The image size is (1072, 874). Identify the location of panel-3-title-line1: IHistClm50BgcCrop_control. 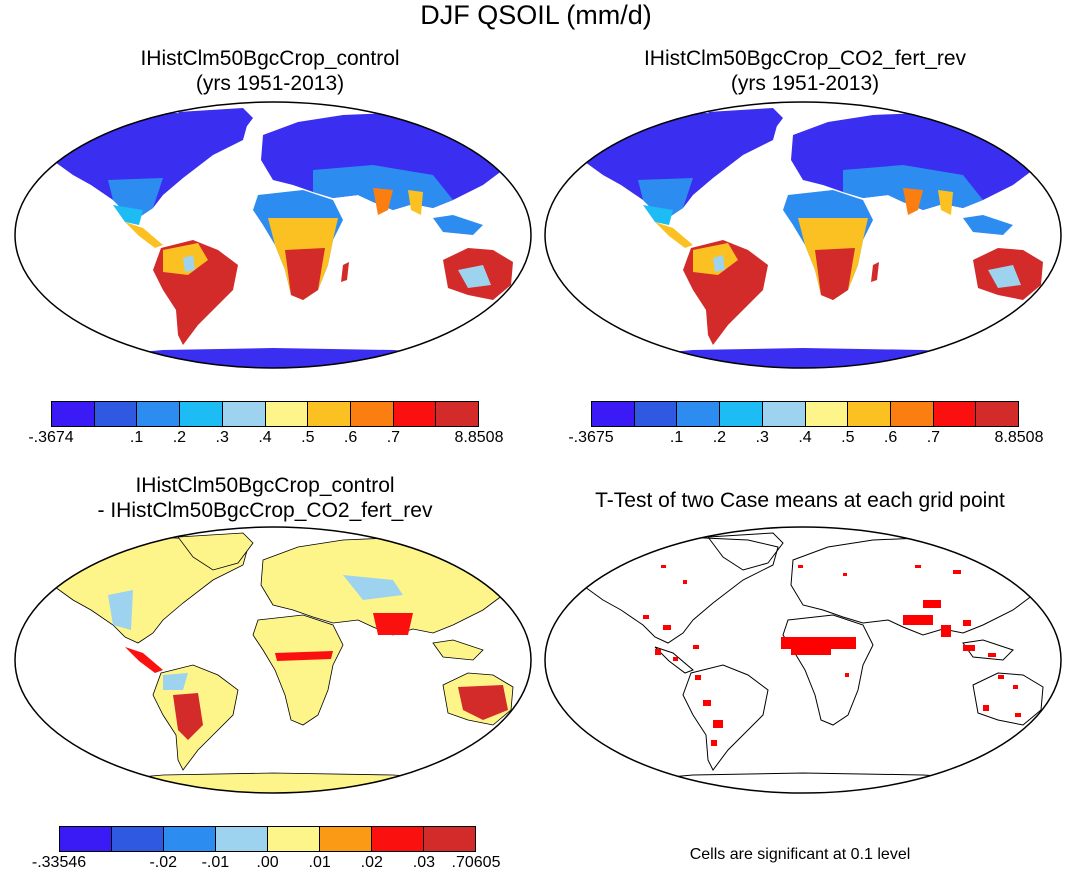
(265, 485).